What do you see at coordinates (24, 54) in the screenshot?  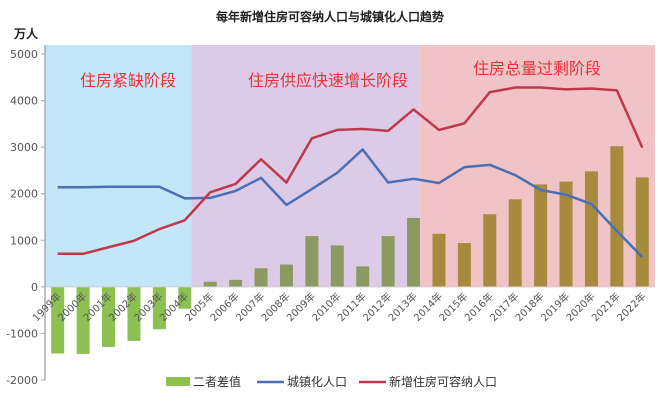 I see `y-tick-label: 5000` at bounding box center [24, 54].